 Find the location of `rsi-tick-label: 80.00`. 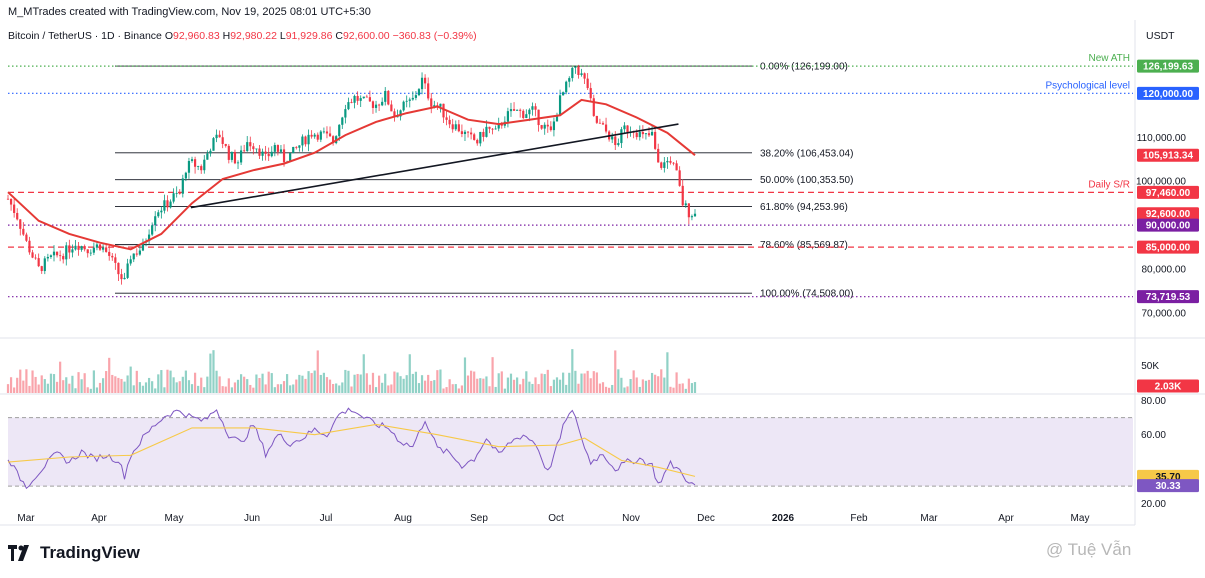

rsi-tick-label: 80.00 is located at coordinates (1153, 401).